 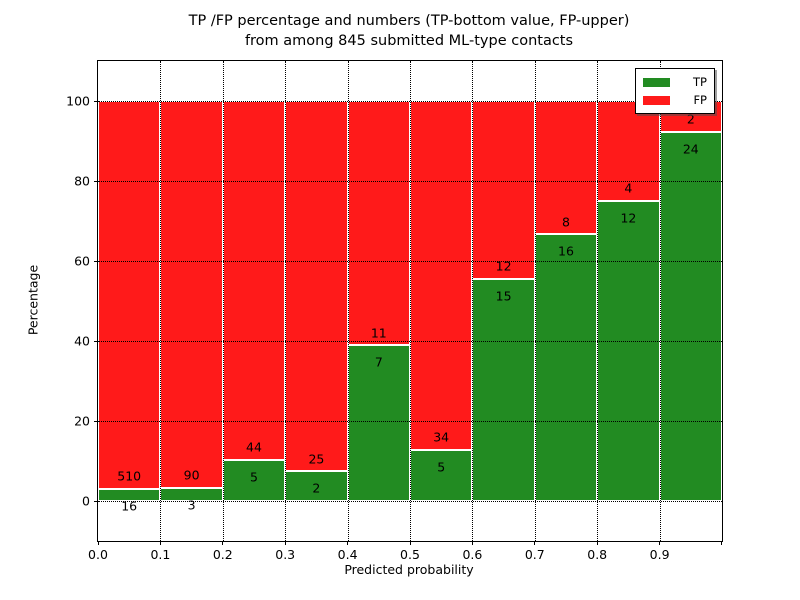 I want to click on ticklabel-y-20: 20, so click(x=82, y=421).